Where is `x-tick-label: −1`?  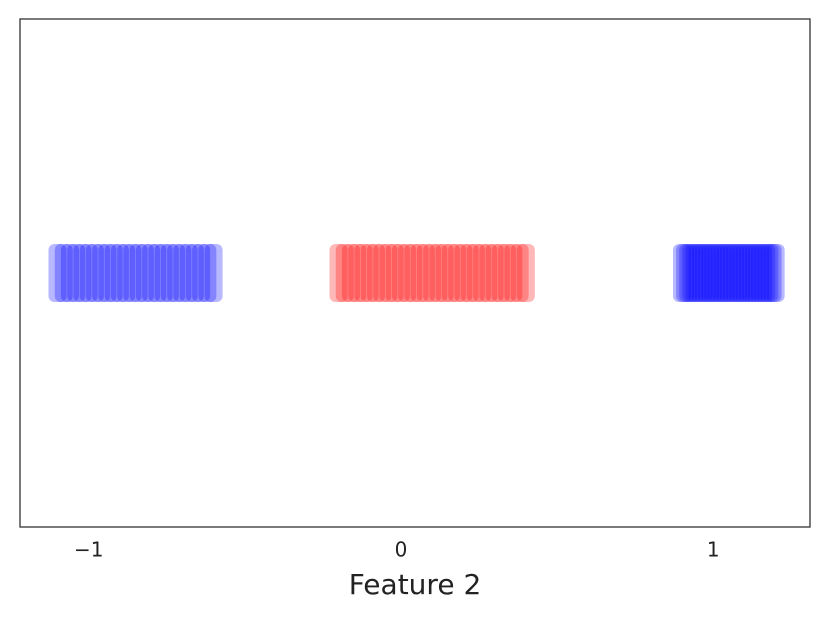
x-tick-label: −1 is located at coordinates (88, 550).